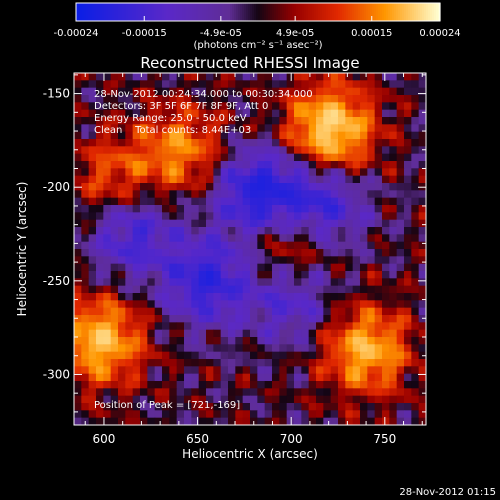 The height and width of the screenshot is (500, 500). I want to click on peak-position-label: Position of Peak = [721,-169], so click(167, 405).